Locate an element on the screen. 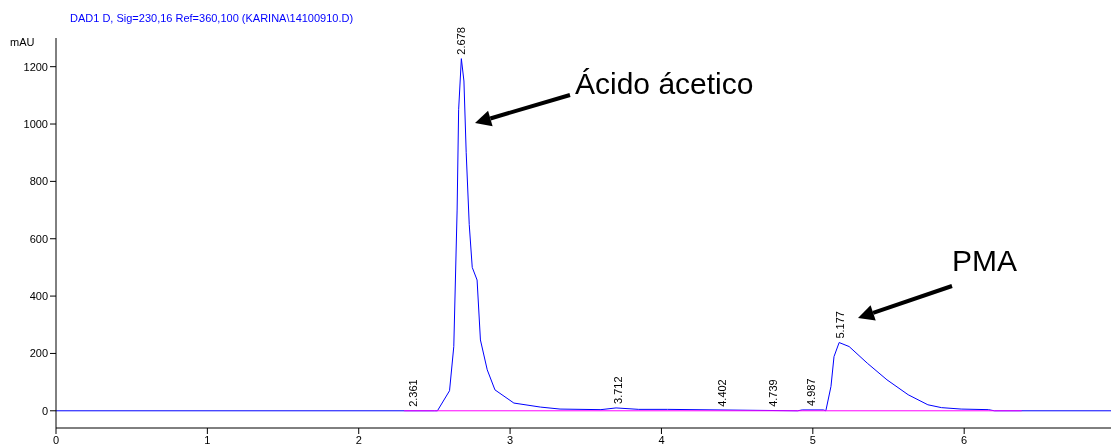 Image resolution: width=1111 pixels, height=448 pixels. y-tick-label: 1000 is located at coordinates (35, 123).